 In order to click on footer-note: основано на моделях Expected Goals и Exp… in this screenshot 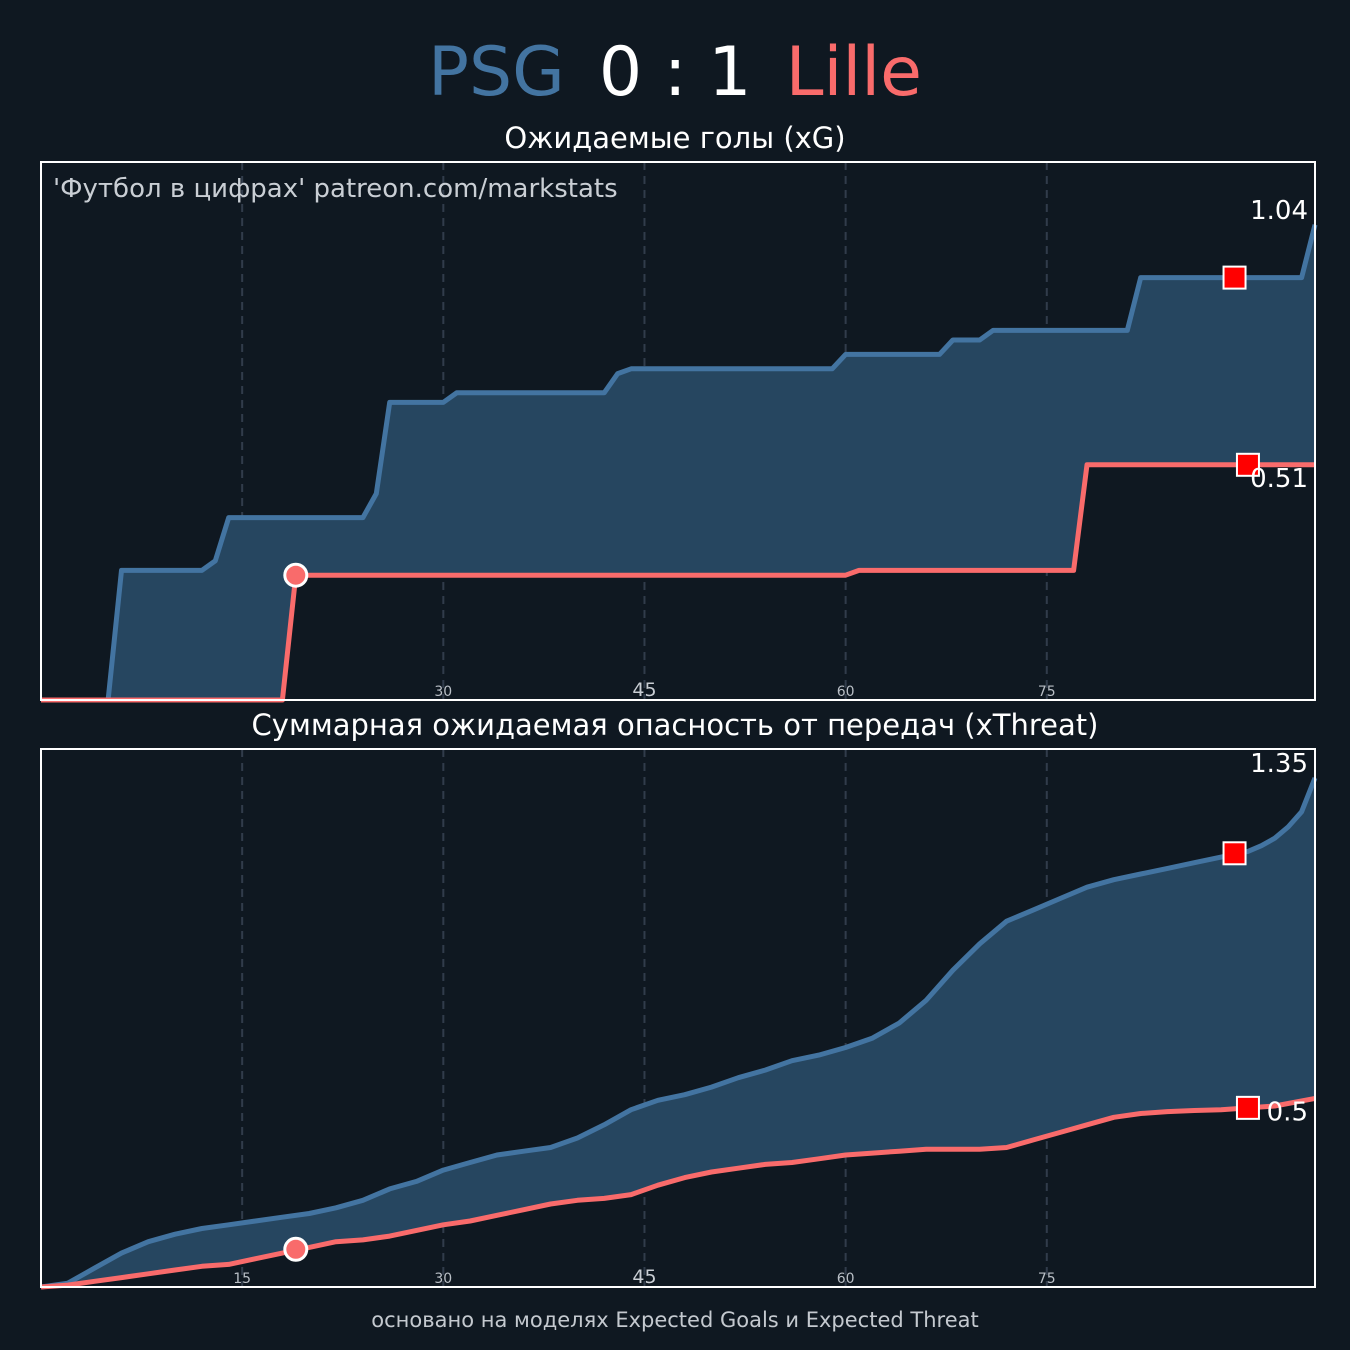, I will do `click(675, 1320)`.